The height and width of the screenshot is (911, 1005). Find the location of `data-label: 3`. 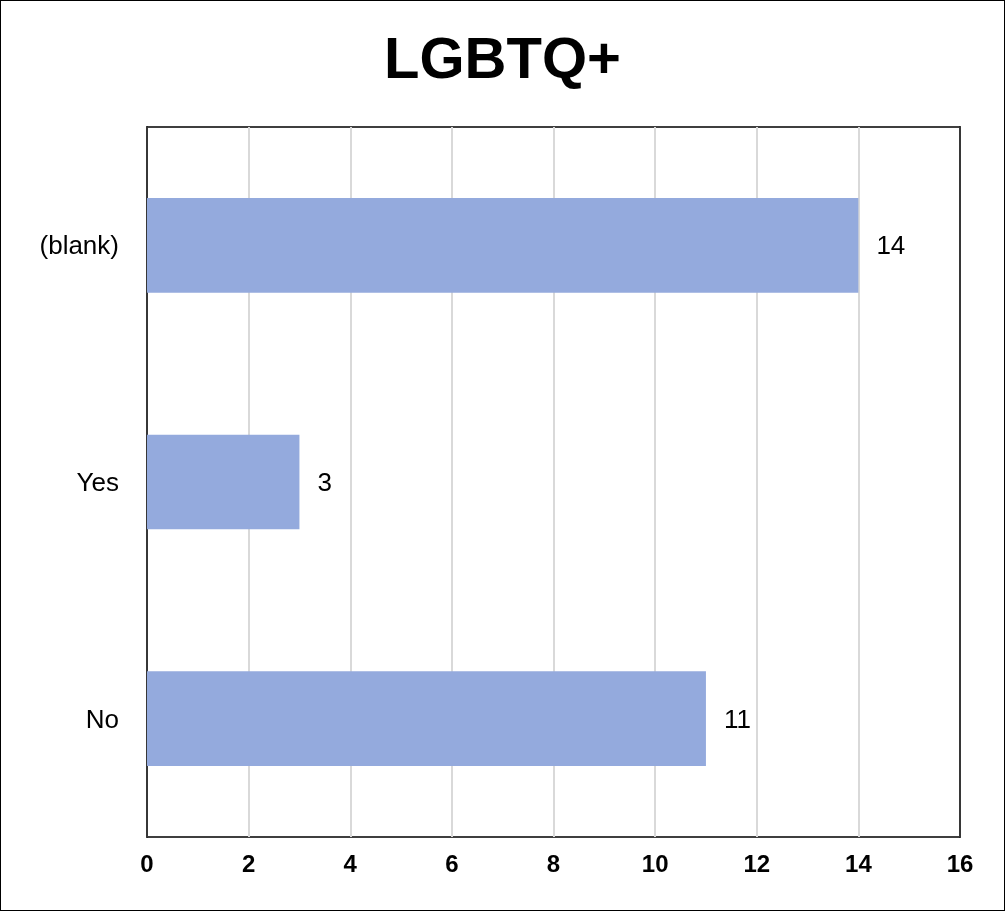

data-label: 3 is located at coordinates (324, 482).